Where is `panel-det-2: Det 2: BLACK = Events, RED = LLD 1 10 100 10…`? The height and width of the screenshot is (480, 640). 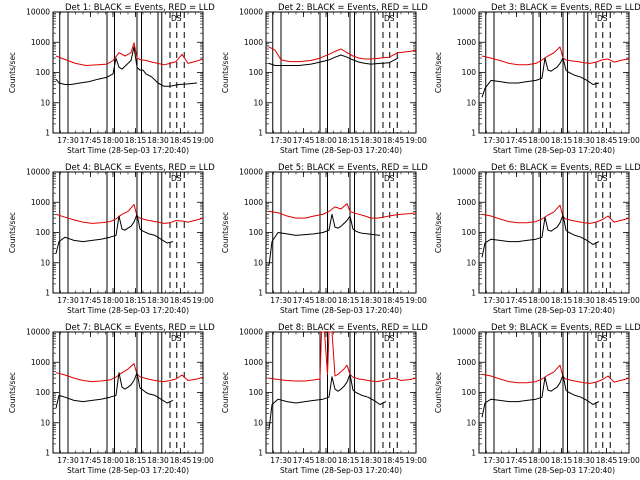
panel-det-2: Det 2: BLACK = Events, RED = LLD 1 10 100 10… is located at coordinates (324, 79).